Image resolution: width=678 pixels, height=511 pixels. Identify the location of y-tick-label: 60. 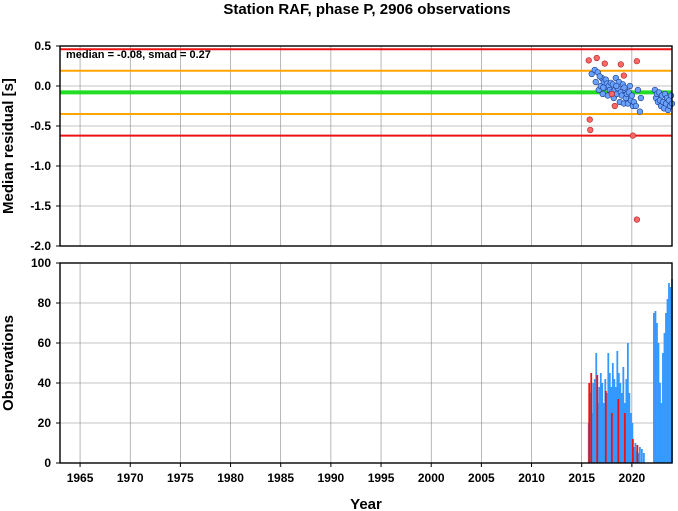
(45, 343).